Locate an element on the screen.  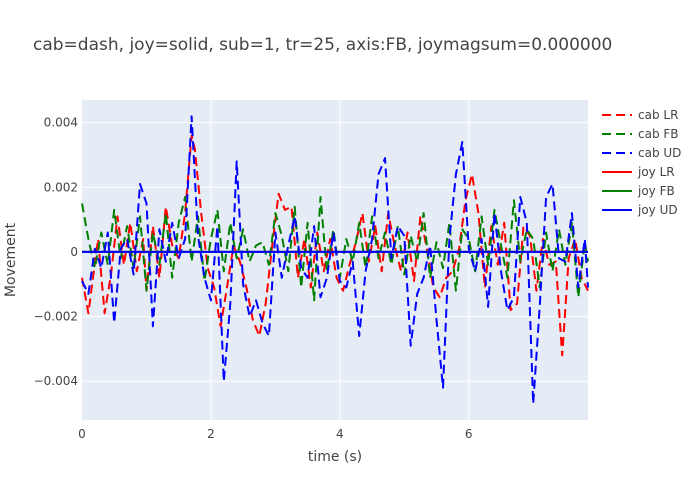
y-tick-label: 0.002 is located at coordinates (61, 187).